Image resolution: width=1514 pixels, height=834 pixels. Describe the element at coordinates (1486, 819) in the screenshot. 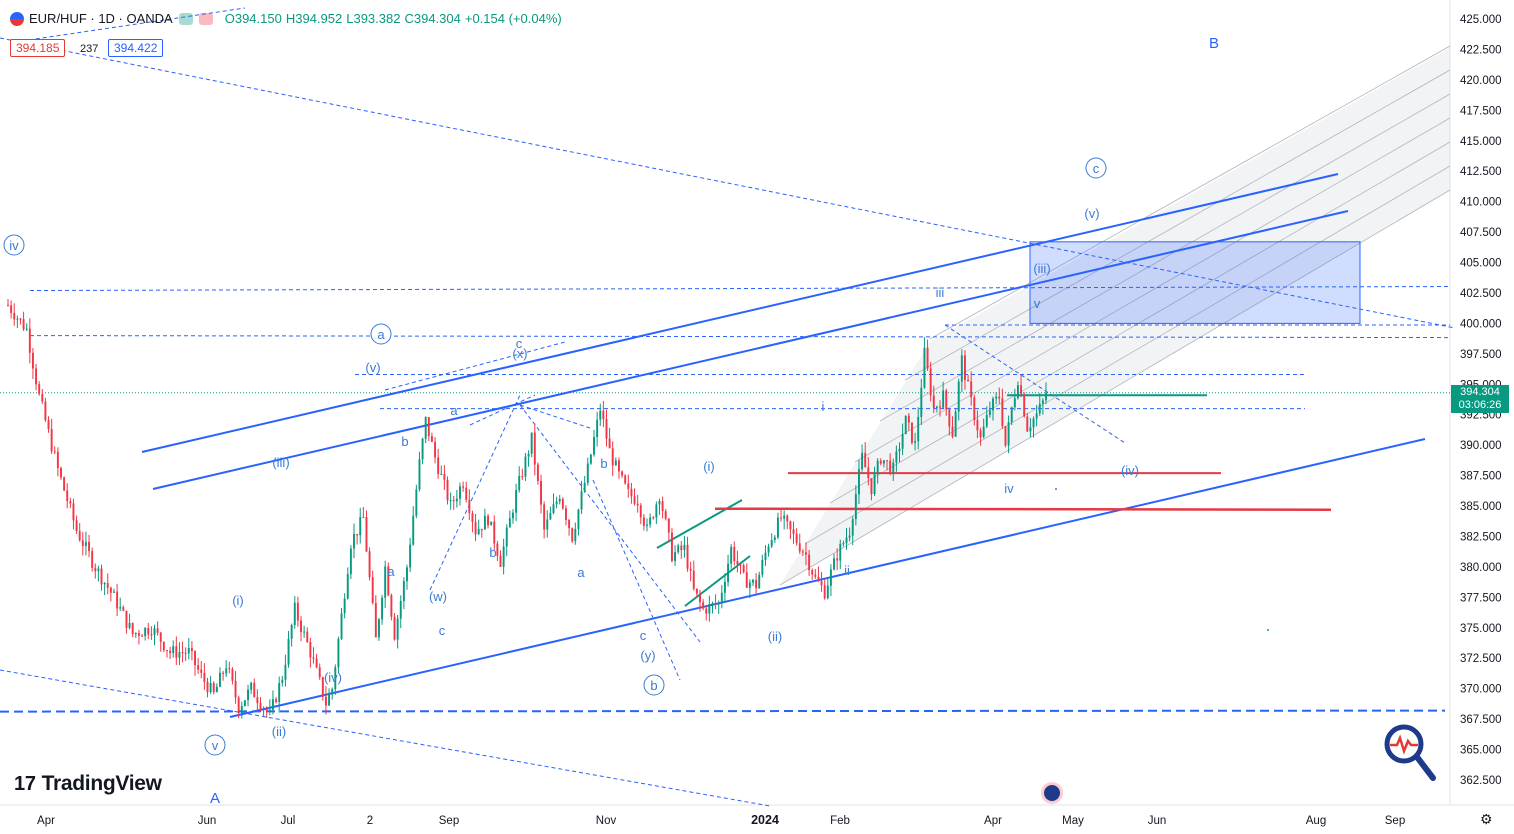

I see `settings-gear-icon: ⚙` at that location.